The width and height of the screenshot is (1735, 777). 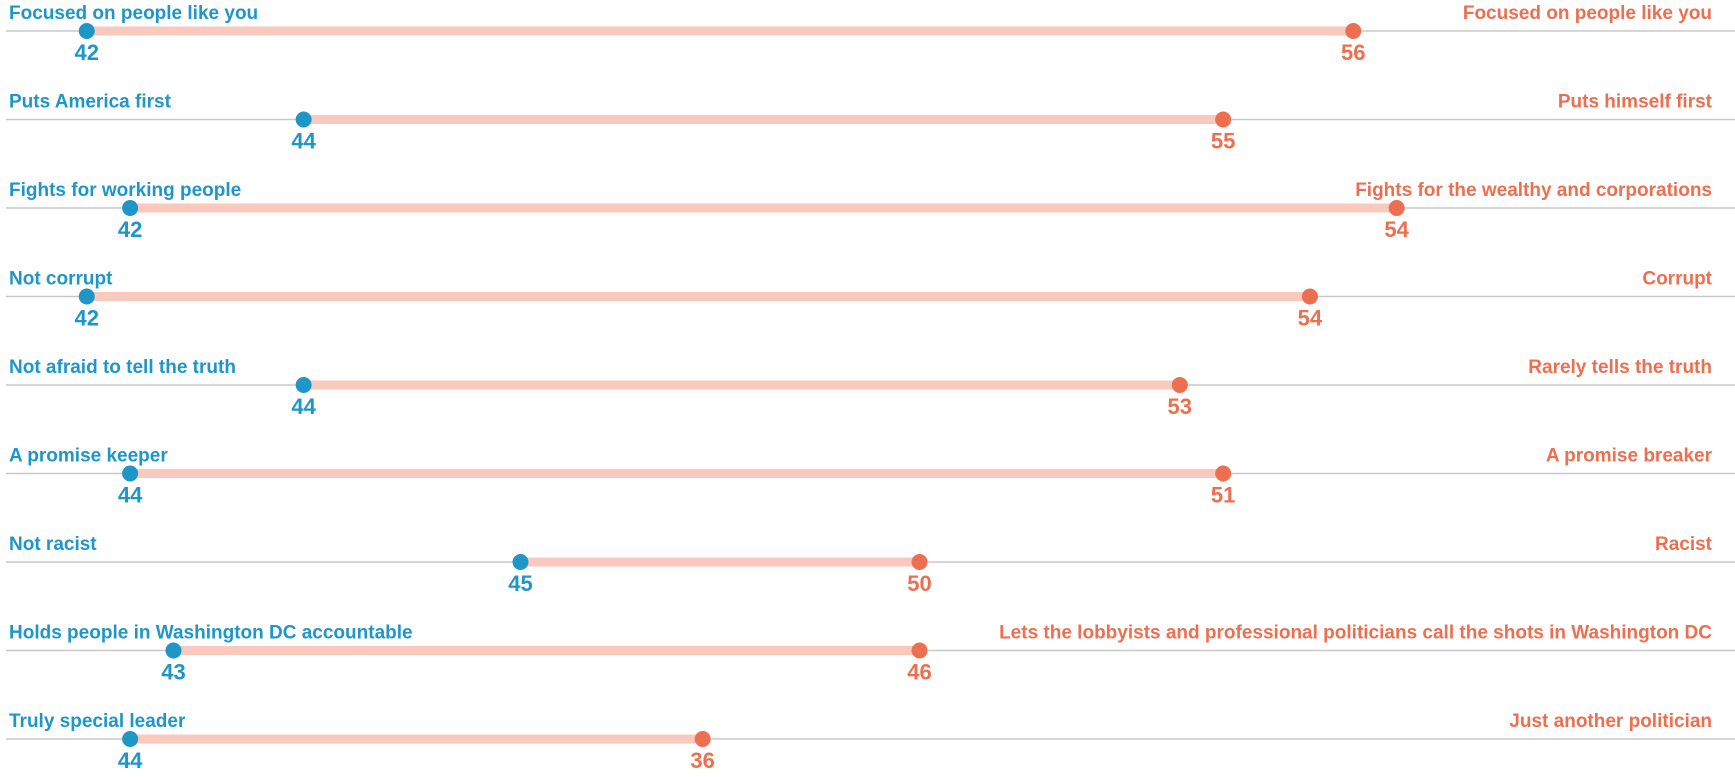 What do you see at coordinates (1684, 544) in the screenshot?
I see `right-category-label: Racist` at bounding box center [1684, 544].